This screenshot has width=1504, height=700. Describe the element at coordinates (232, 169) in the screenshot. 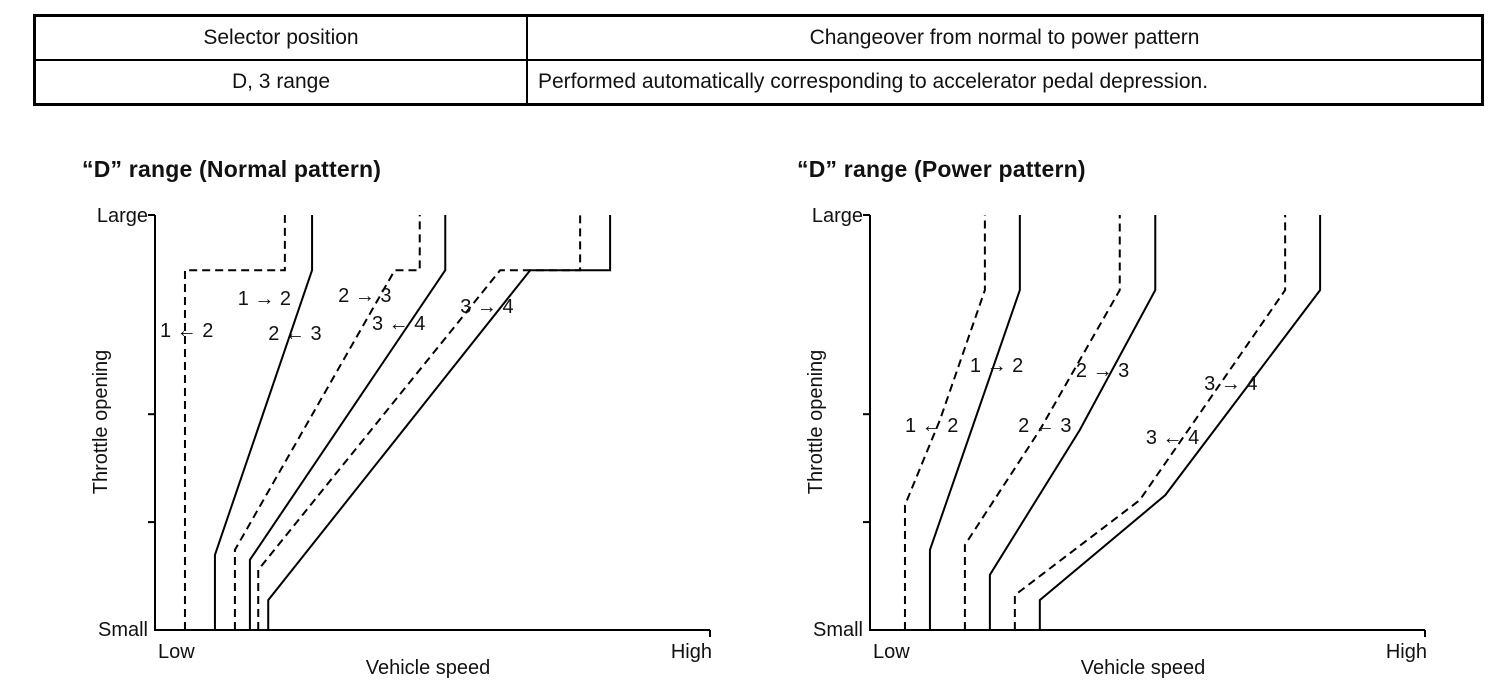

I see `chart-title: “D” range (Normal pattern)` at that location.